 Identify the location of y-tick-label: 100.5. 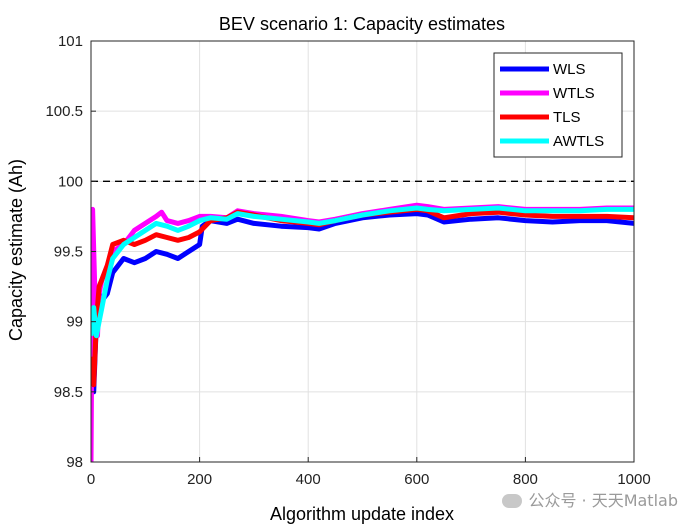
(64, 111).